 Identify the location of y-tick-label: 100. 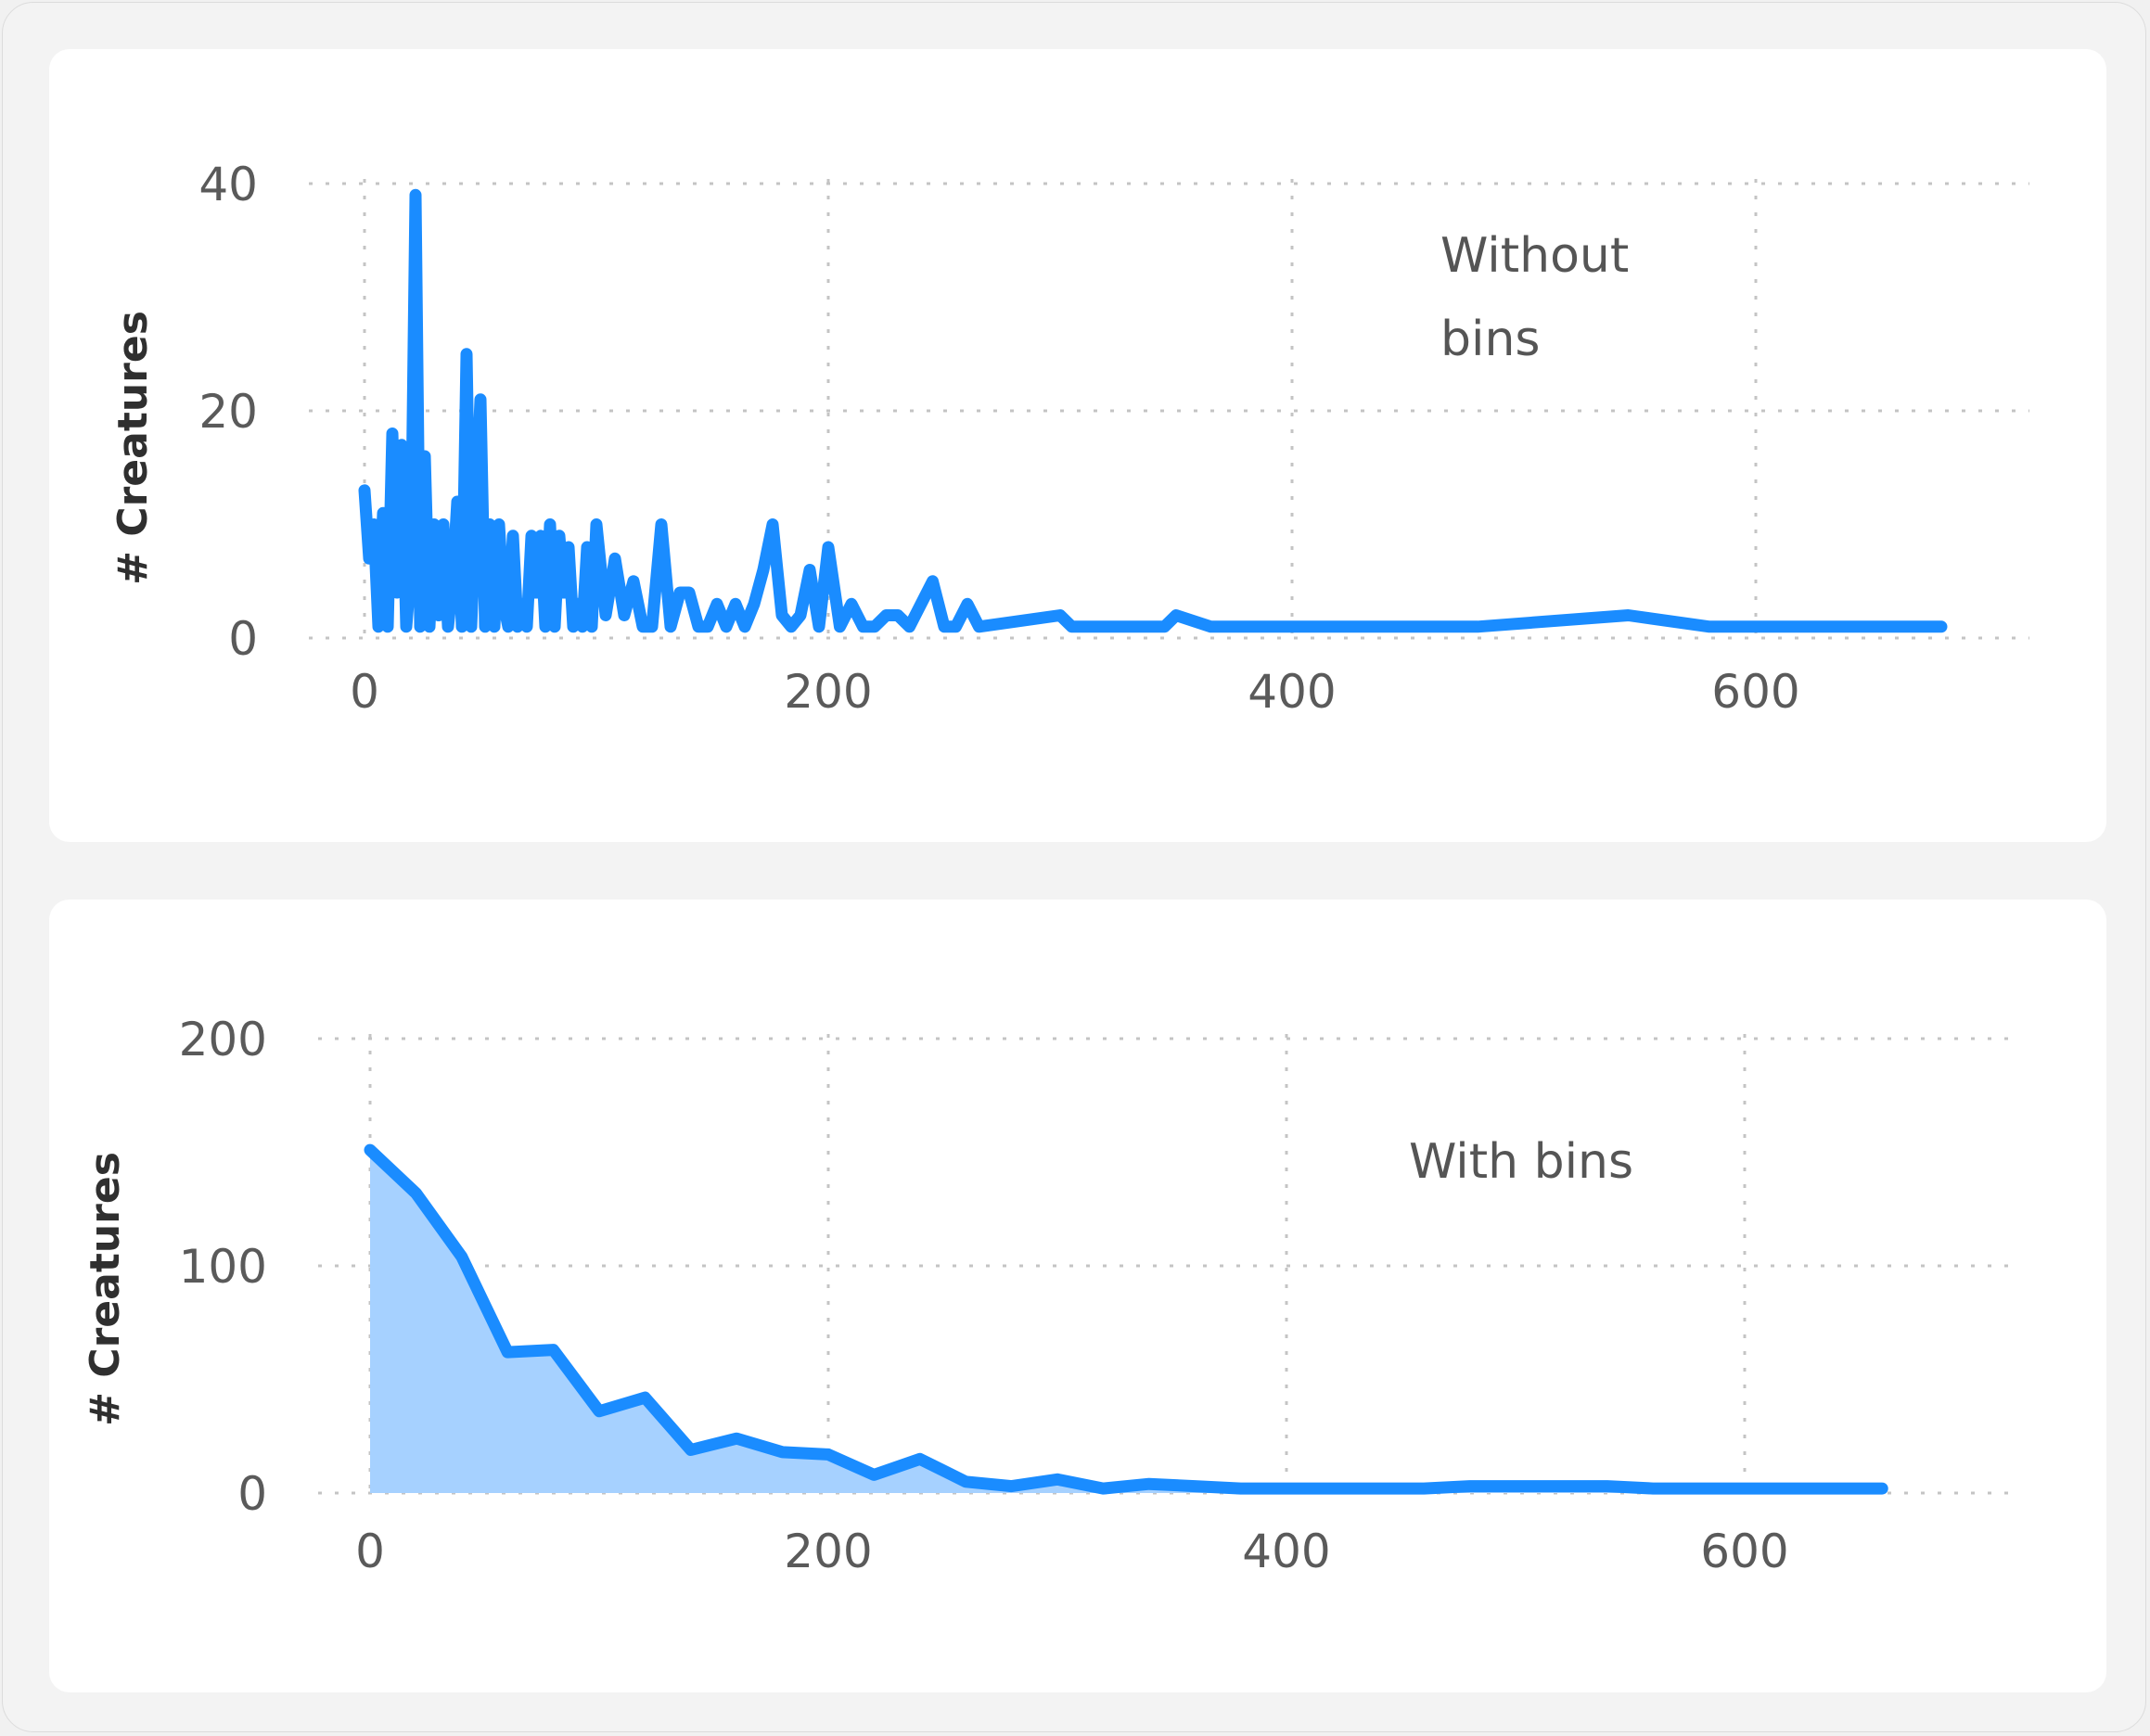
(223, 1267).